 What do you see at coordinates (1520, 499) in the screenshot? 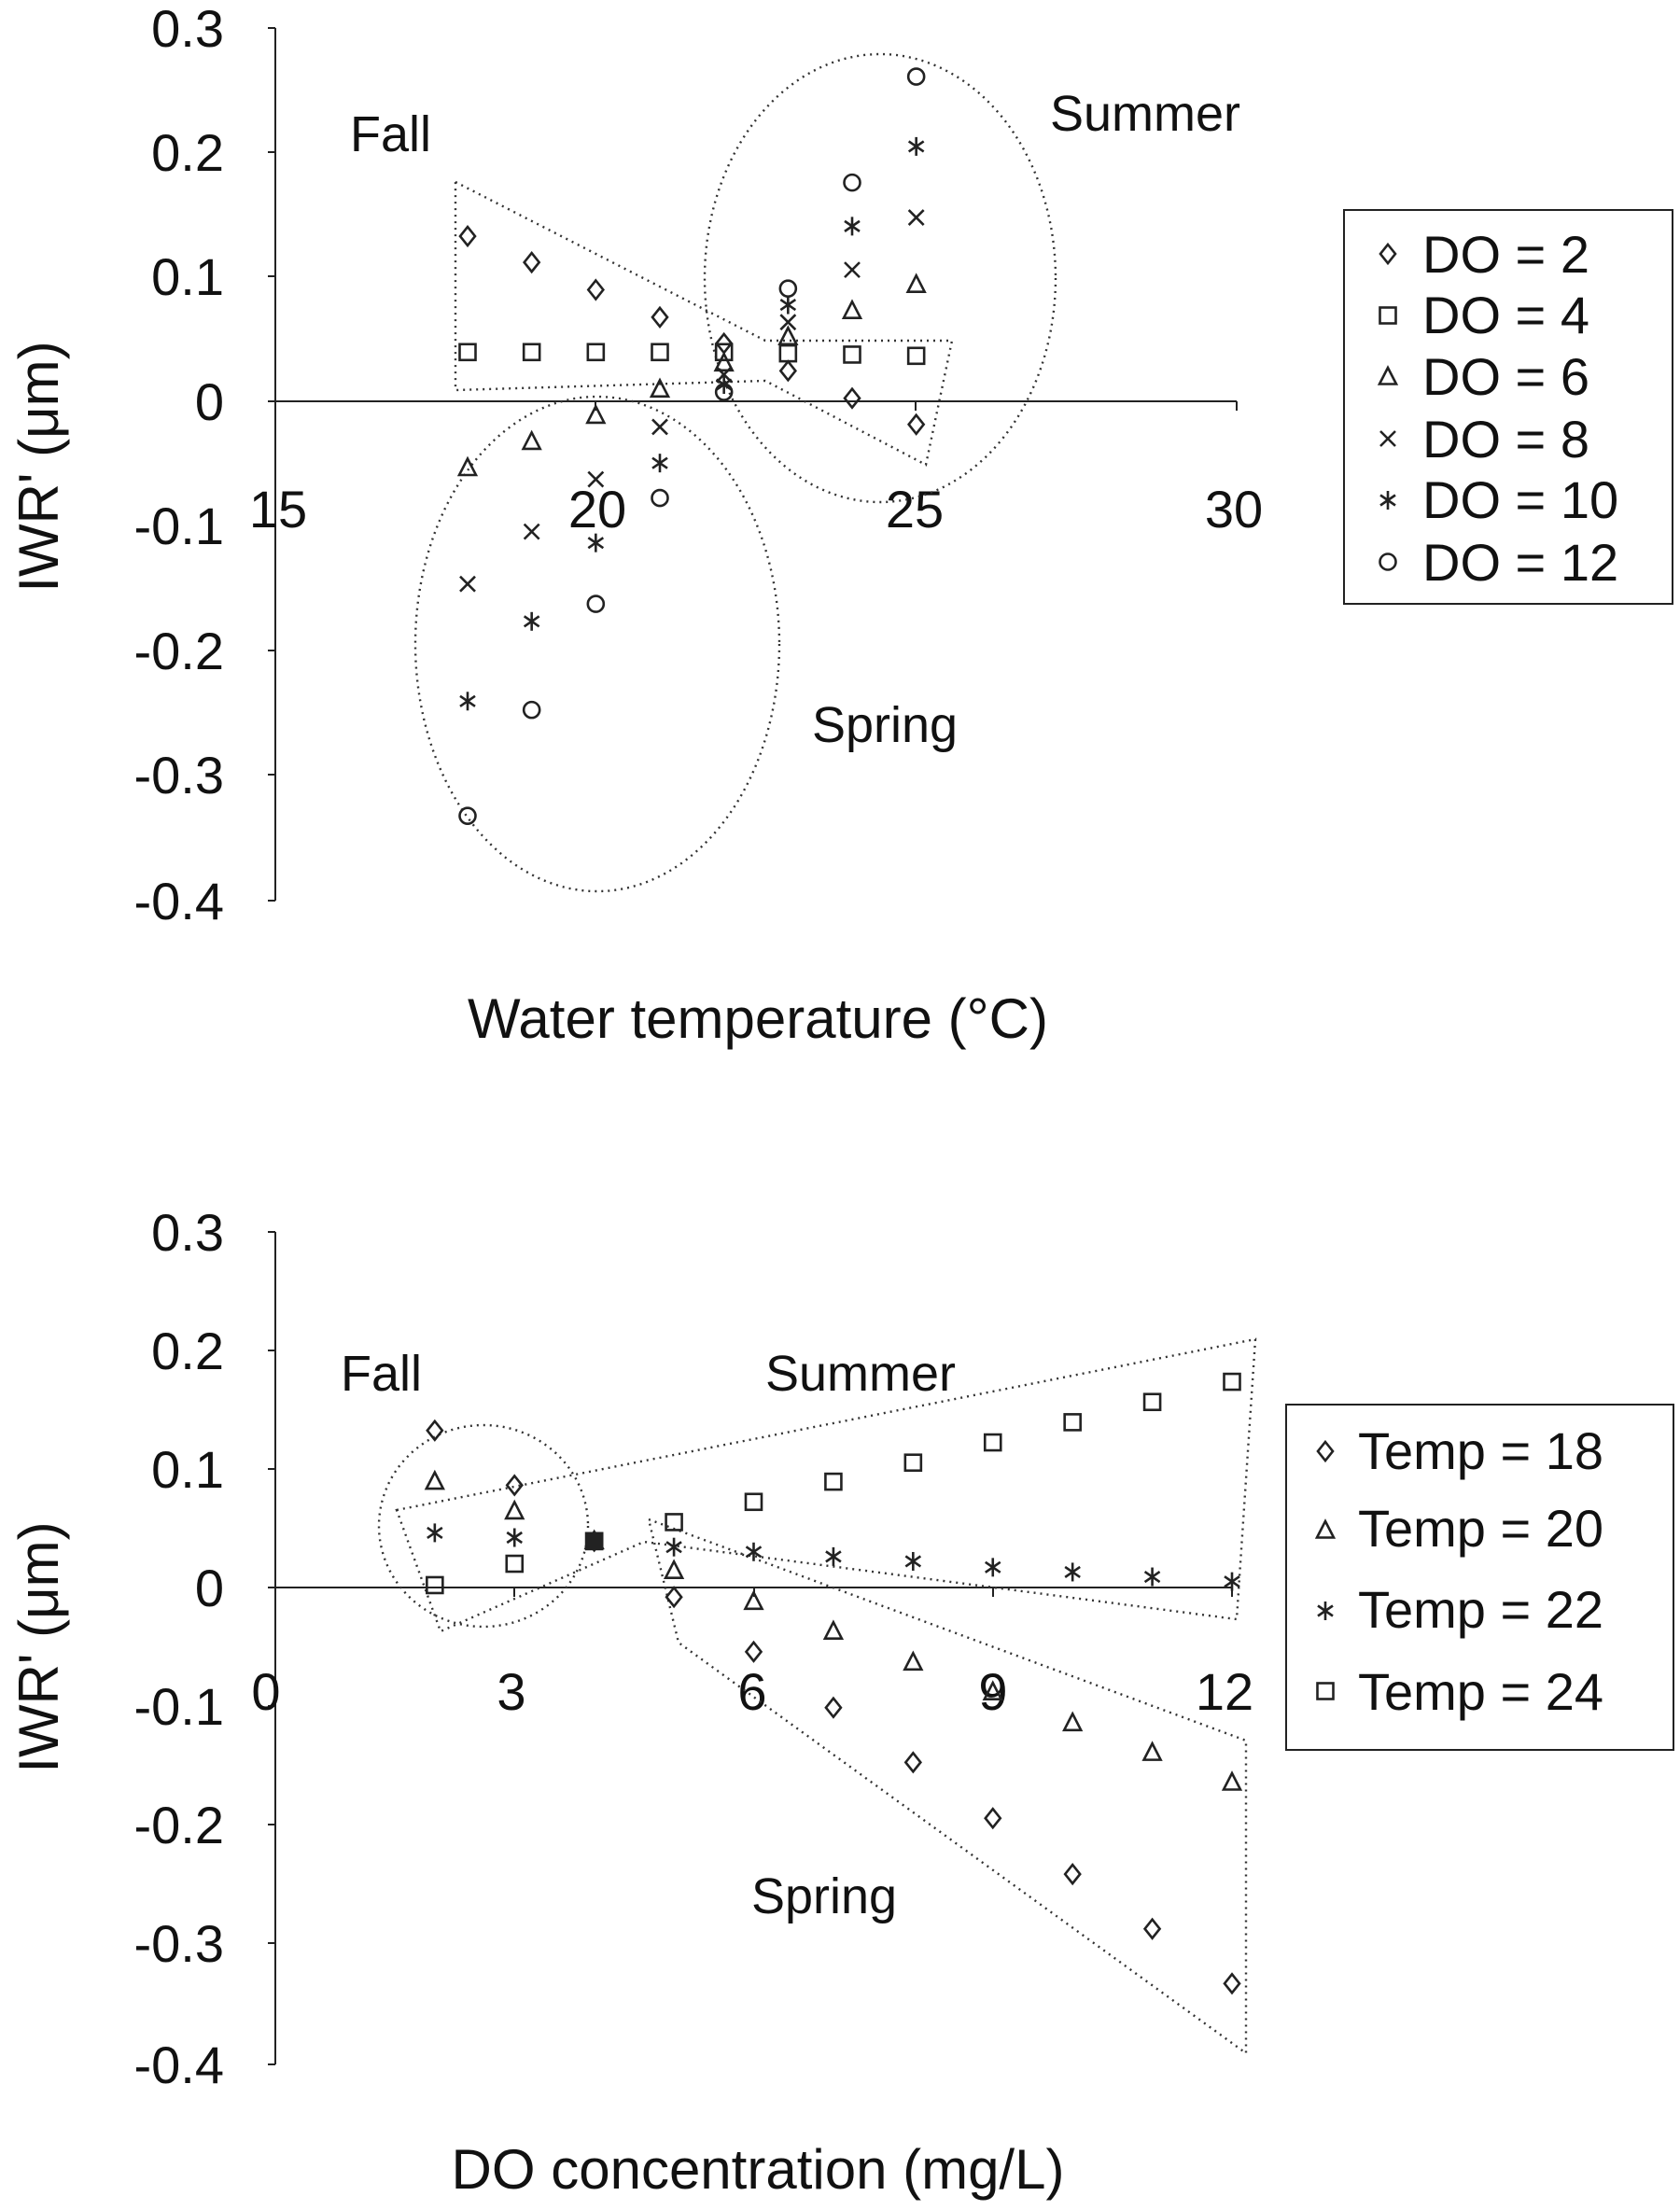
I see `top-legend-label: DO = 10` at bounding box center [1520, 499].